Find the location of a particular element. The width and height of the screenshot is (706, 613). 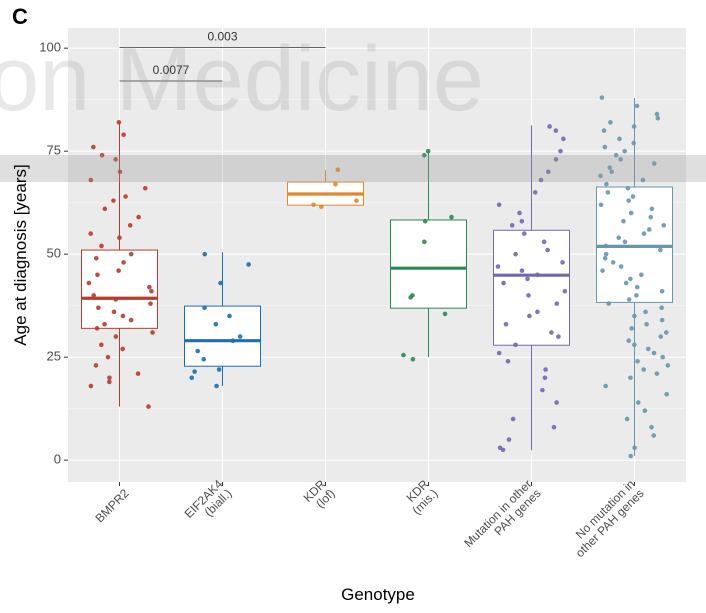

y-tick-label: 0 is located at coordinates (57, 459).